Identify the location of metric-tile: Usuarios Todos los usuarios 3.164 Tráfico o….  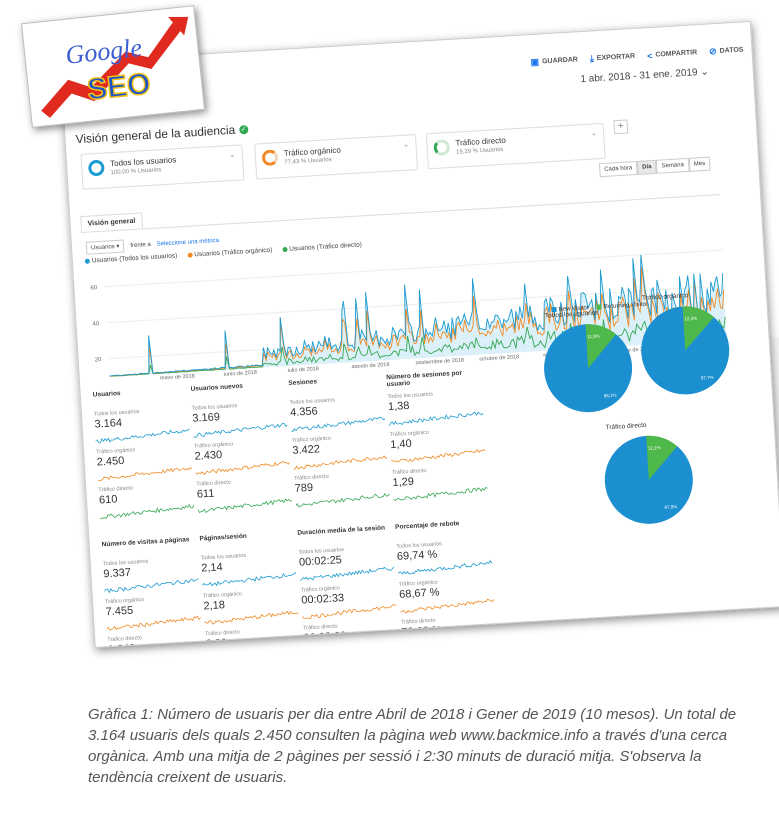
(146, 453).